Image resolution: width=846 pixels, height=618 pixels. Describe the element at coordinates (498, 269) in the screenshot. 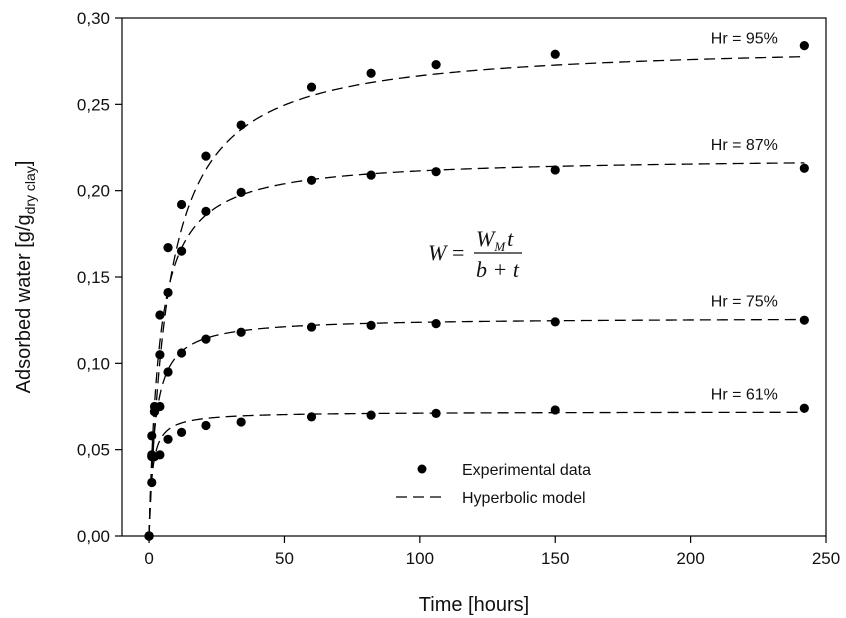

I see `formula-denominator: b + t` at that location.